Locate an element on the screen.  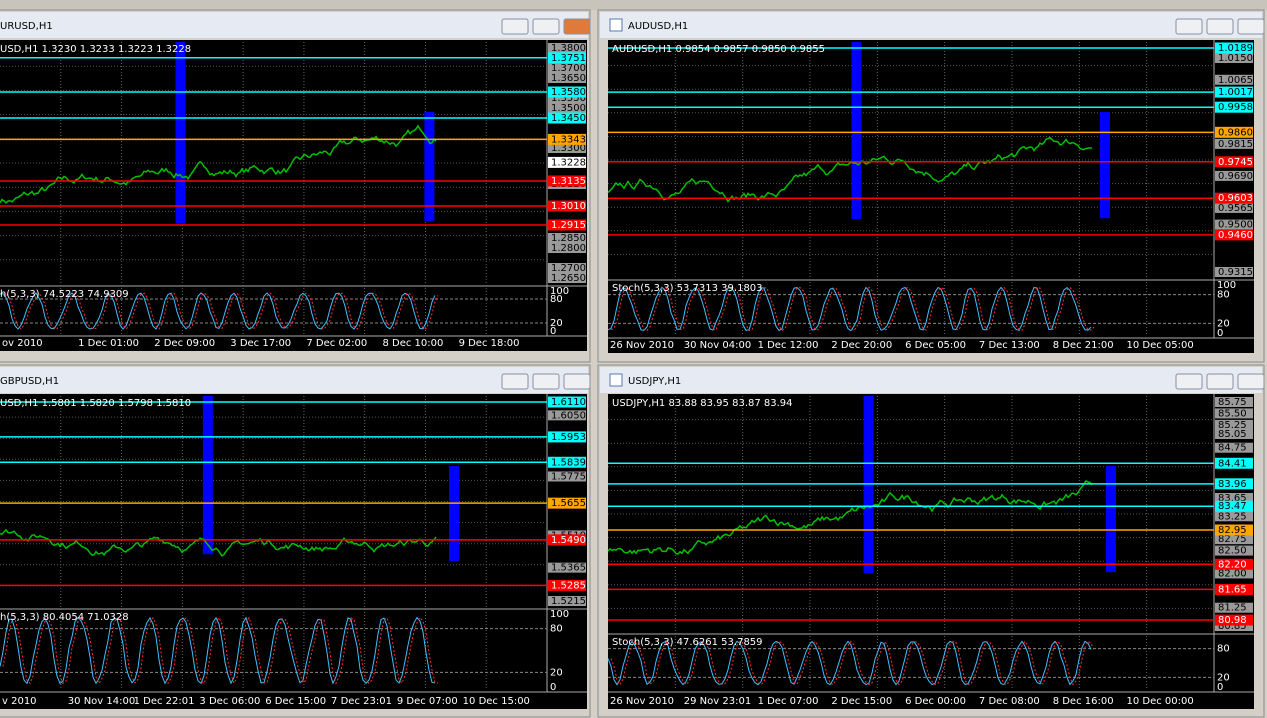
price-axis-label: 1.0065 is located at coordinates (1235, 80).